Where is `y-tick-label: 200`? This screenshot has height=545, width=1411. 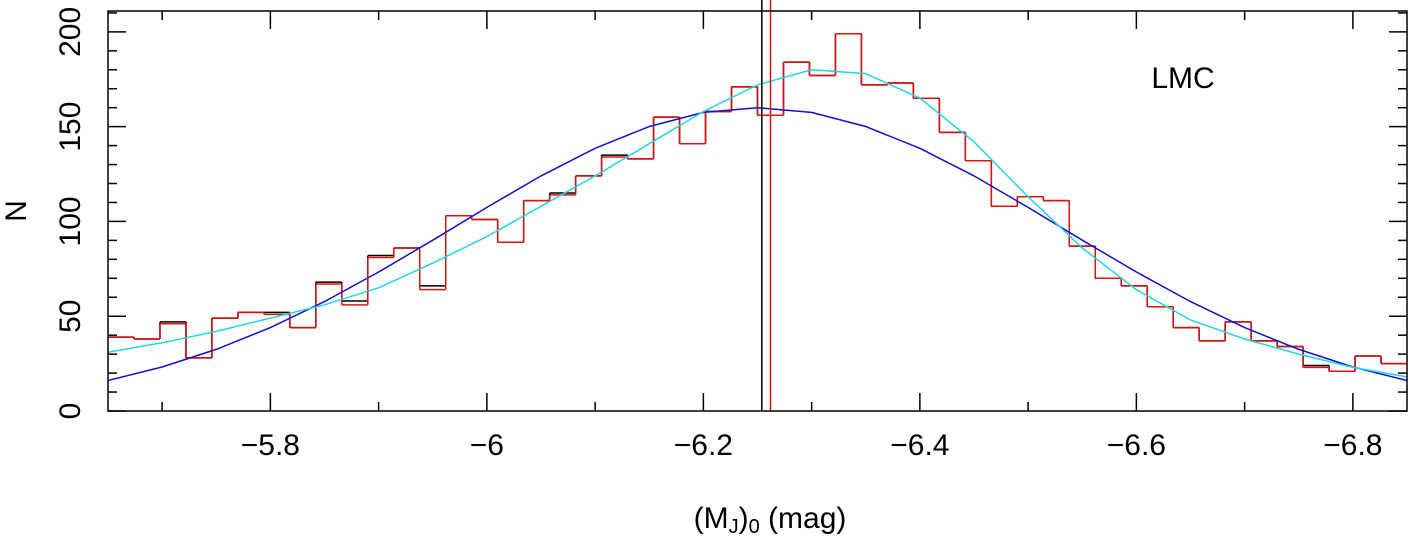 y-tick-label: 200 is located at coordinates (70, 32).